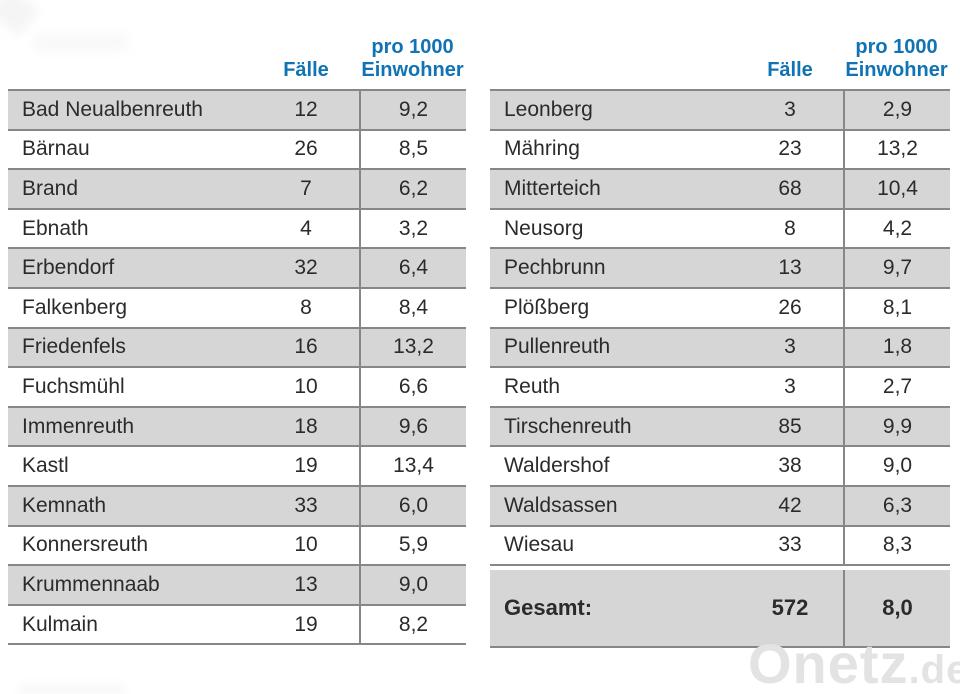 This screenshot has width=960, height=694. I want to click on municipality-name: Brand, so click(50, 188).